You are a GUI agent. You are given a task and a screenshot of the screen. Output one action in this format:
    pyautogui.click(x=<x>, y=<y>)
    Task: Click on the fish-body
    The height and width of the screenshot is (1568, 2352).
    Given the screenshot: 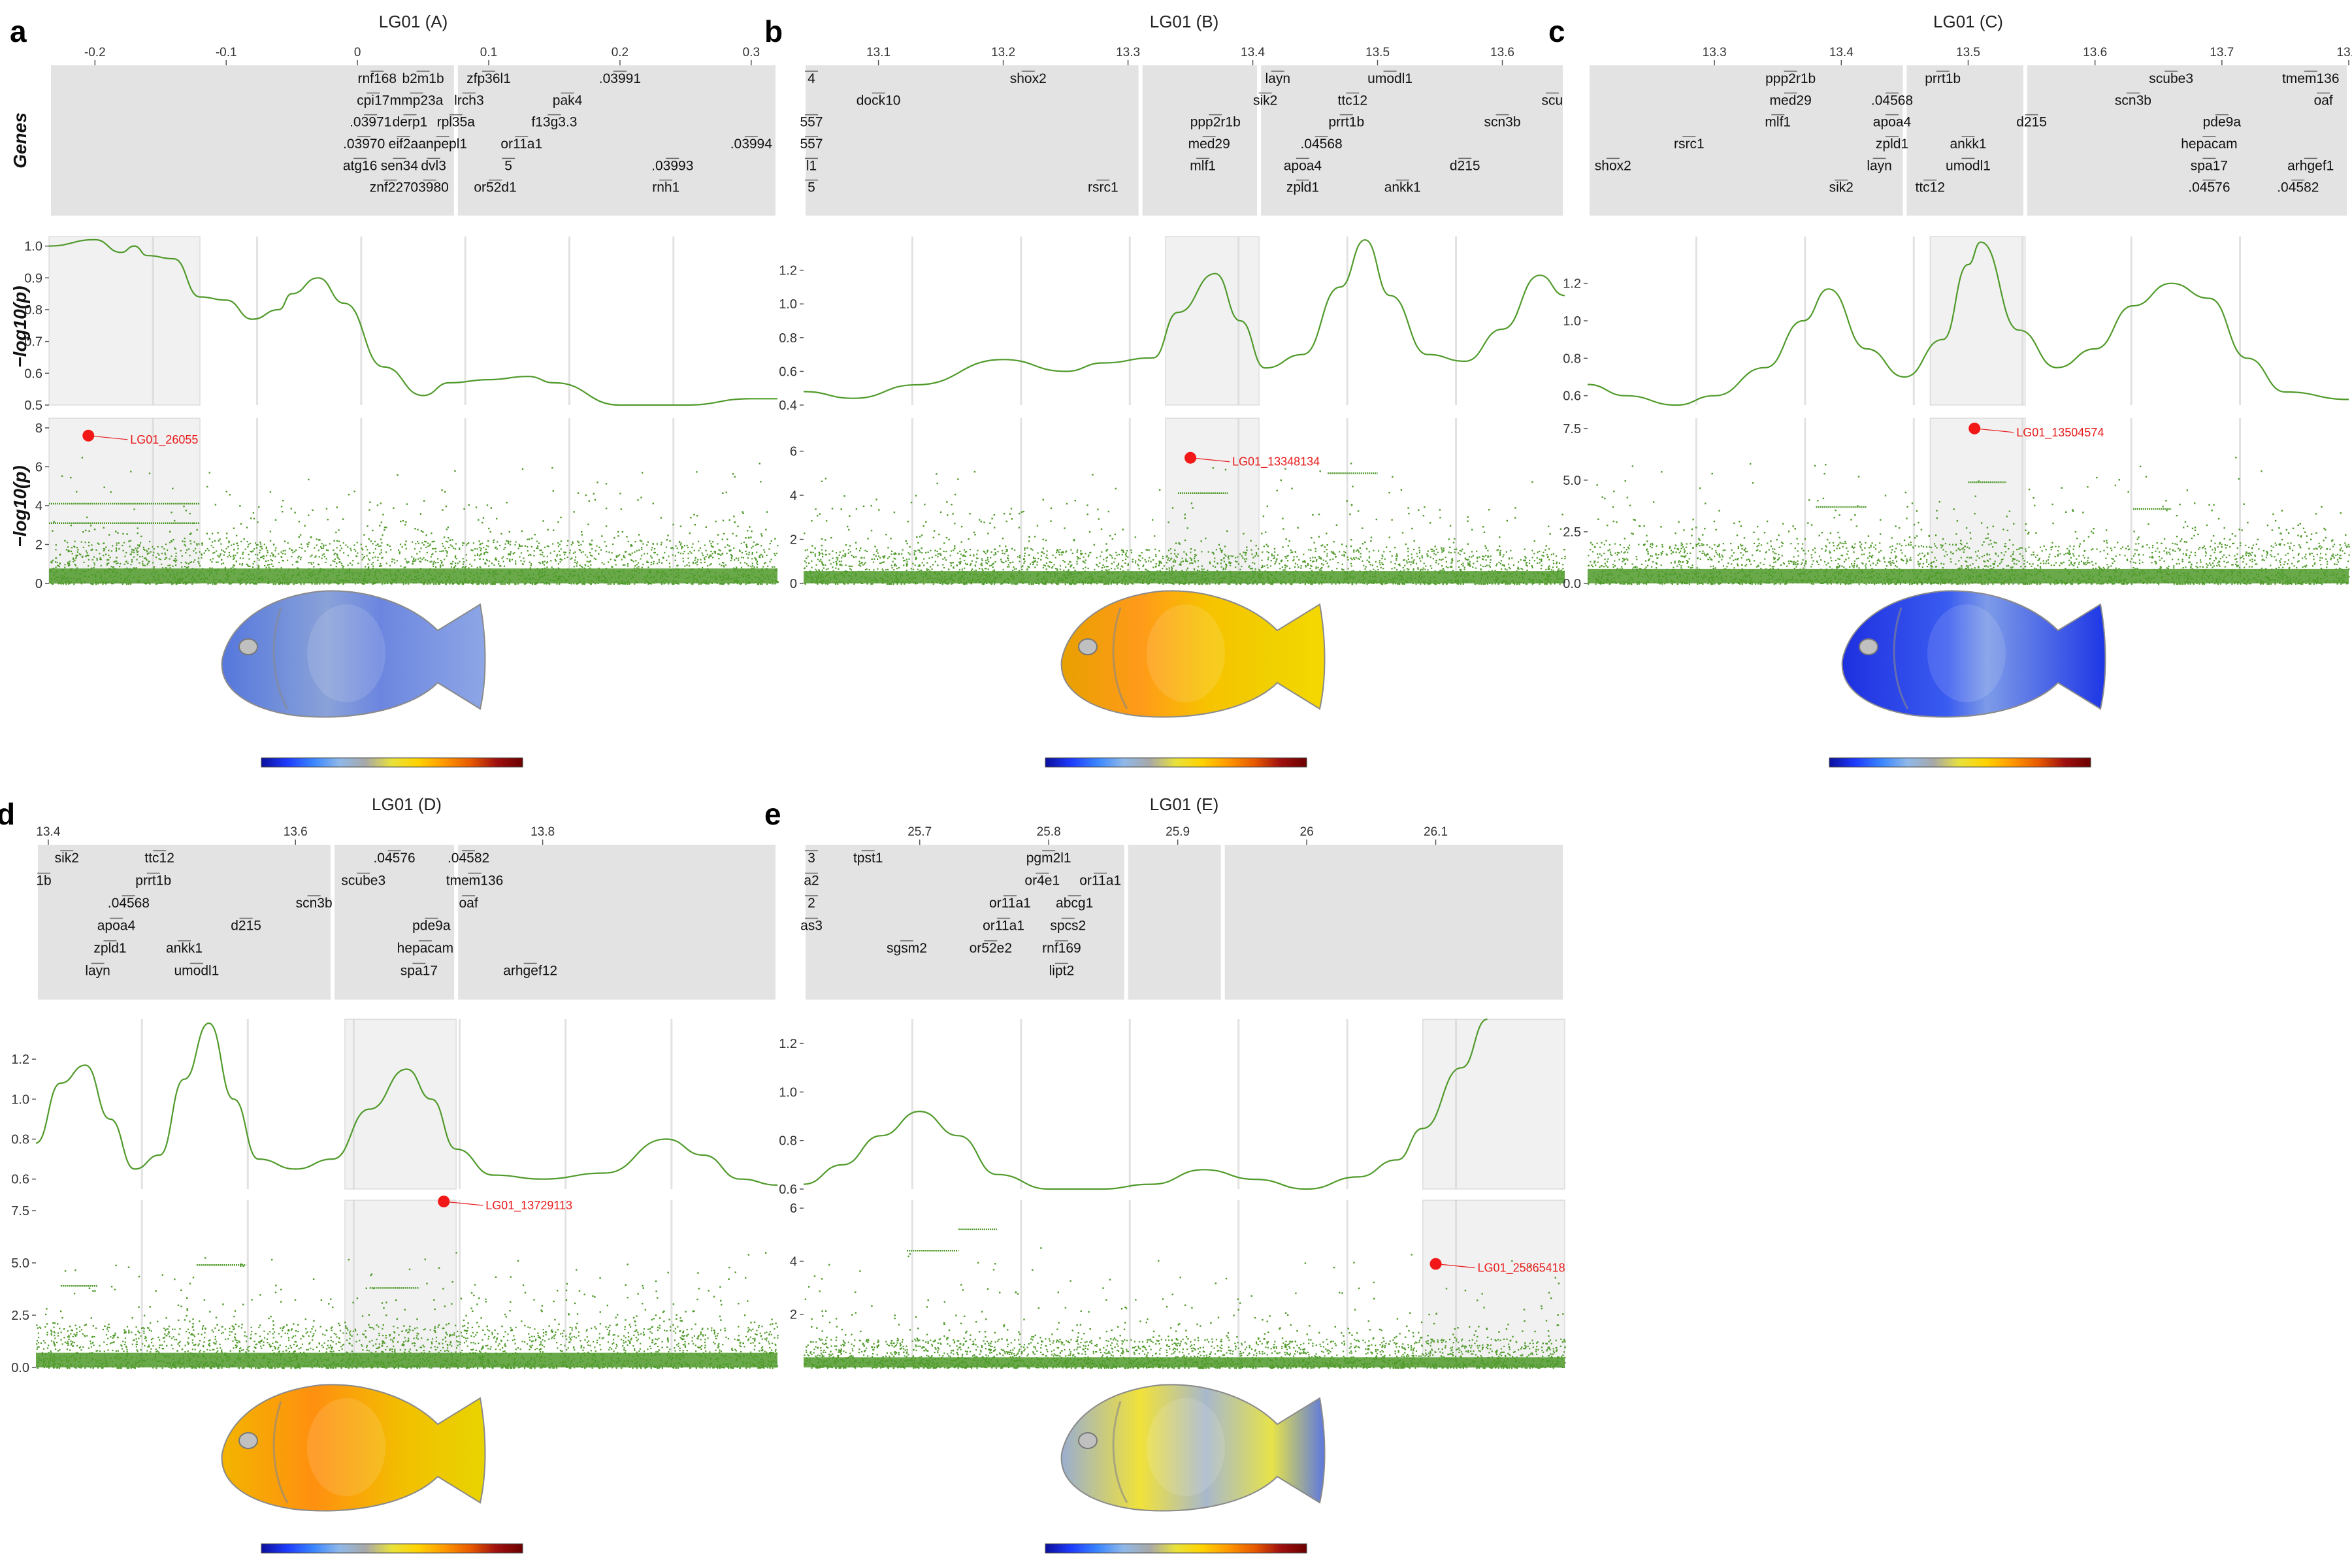 What is the action you would take?
    pyautogui.click(x=353, y=654)
    